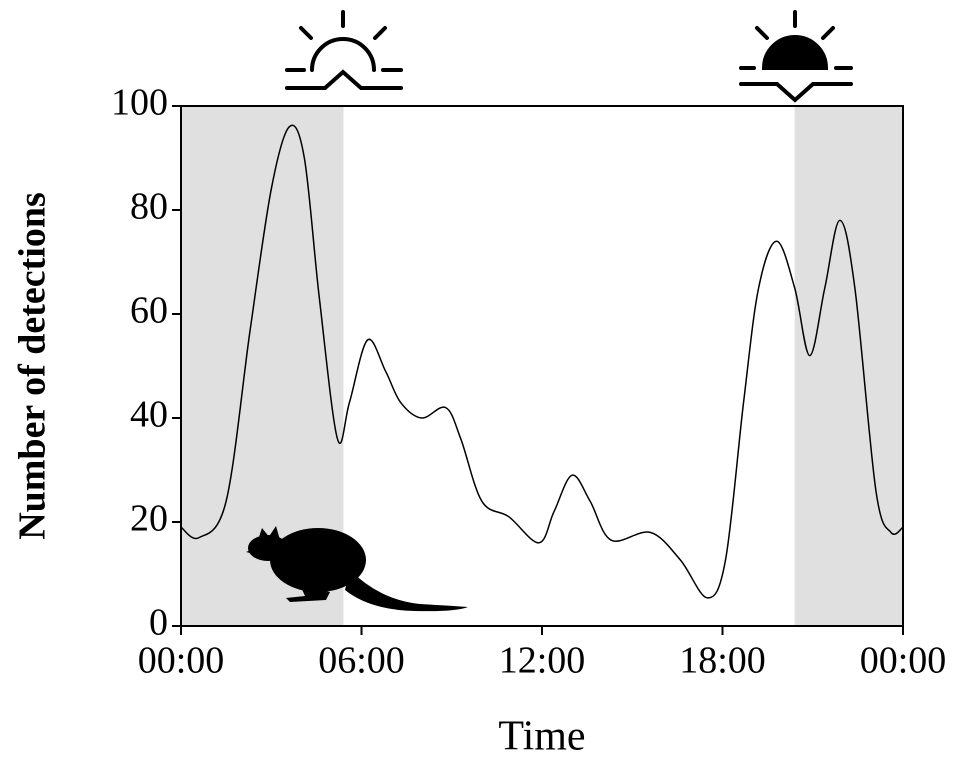 The width and height of the screenshot is (964, 764). I want to click on x-tick-label: 06:00, so click(361, 661).